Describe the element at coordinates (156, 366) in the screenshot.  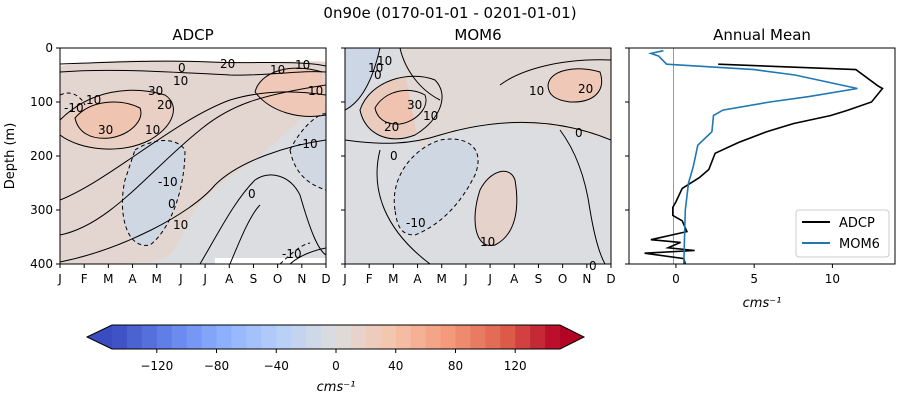
I see `colorbar-tick-label: −120` at that location.